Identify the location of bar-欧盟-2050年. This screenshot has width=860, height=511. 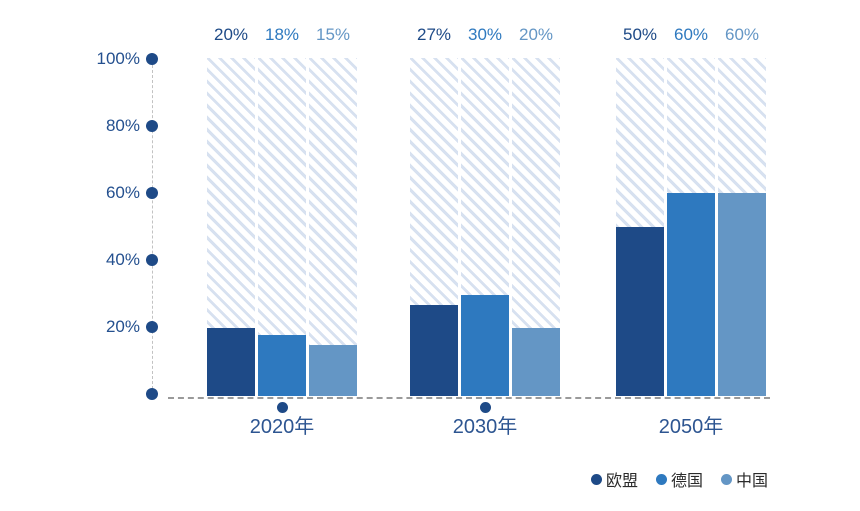
(640, 311).